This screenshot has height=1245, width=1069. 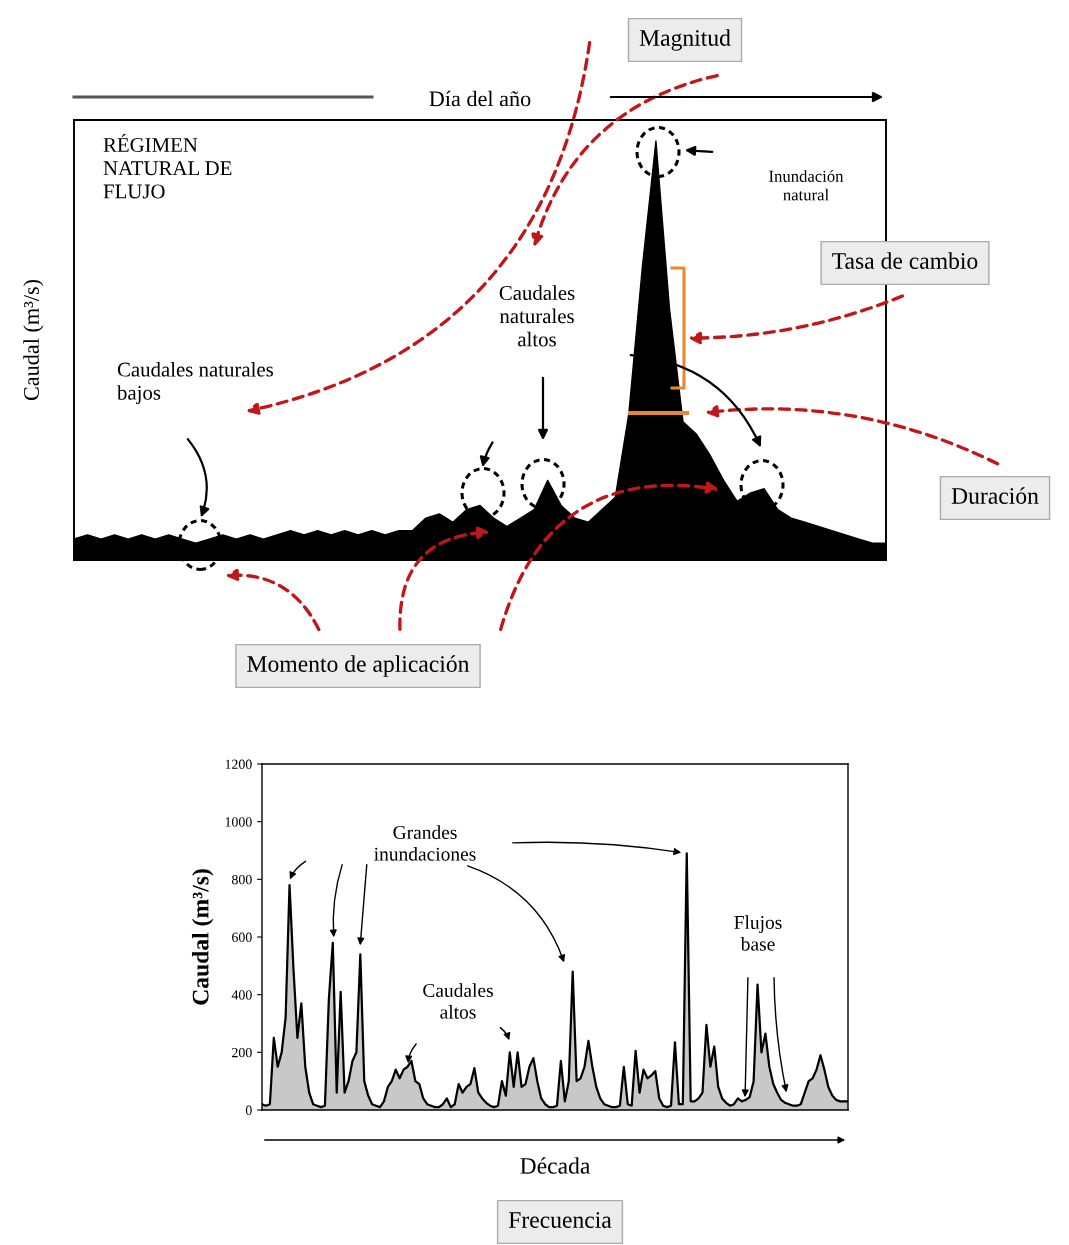 I want to click on text: Frecuencia, so click(x=560, y=1220).